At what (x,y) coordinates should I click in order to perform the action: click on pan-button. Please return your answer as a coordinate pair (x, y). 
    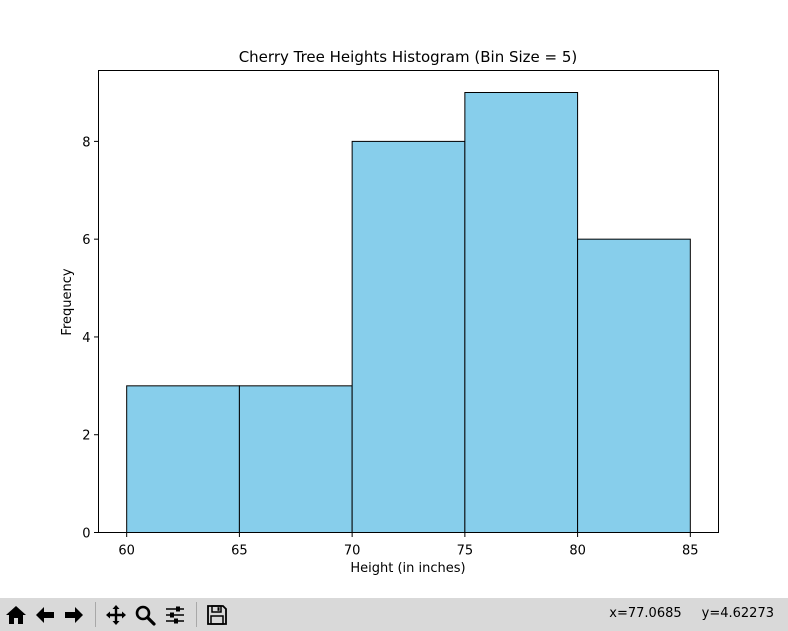
    Looking at the image, I should click on (115, 614).